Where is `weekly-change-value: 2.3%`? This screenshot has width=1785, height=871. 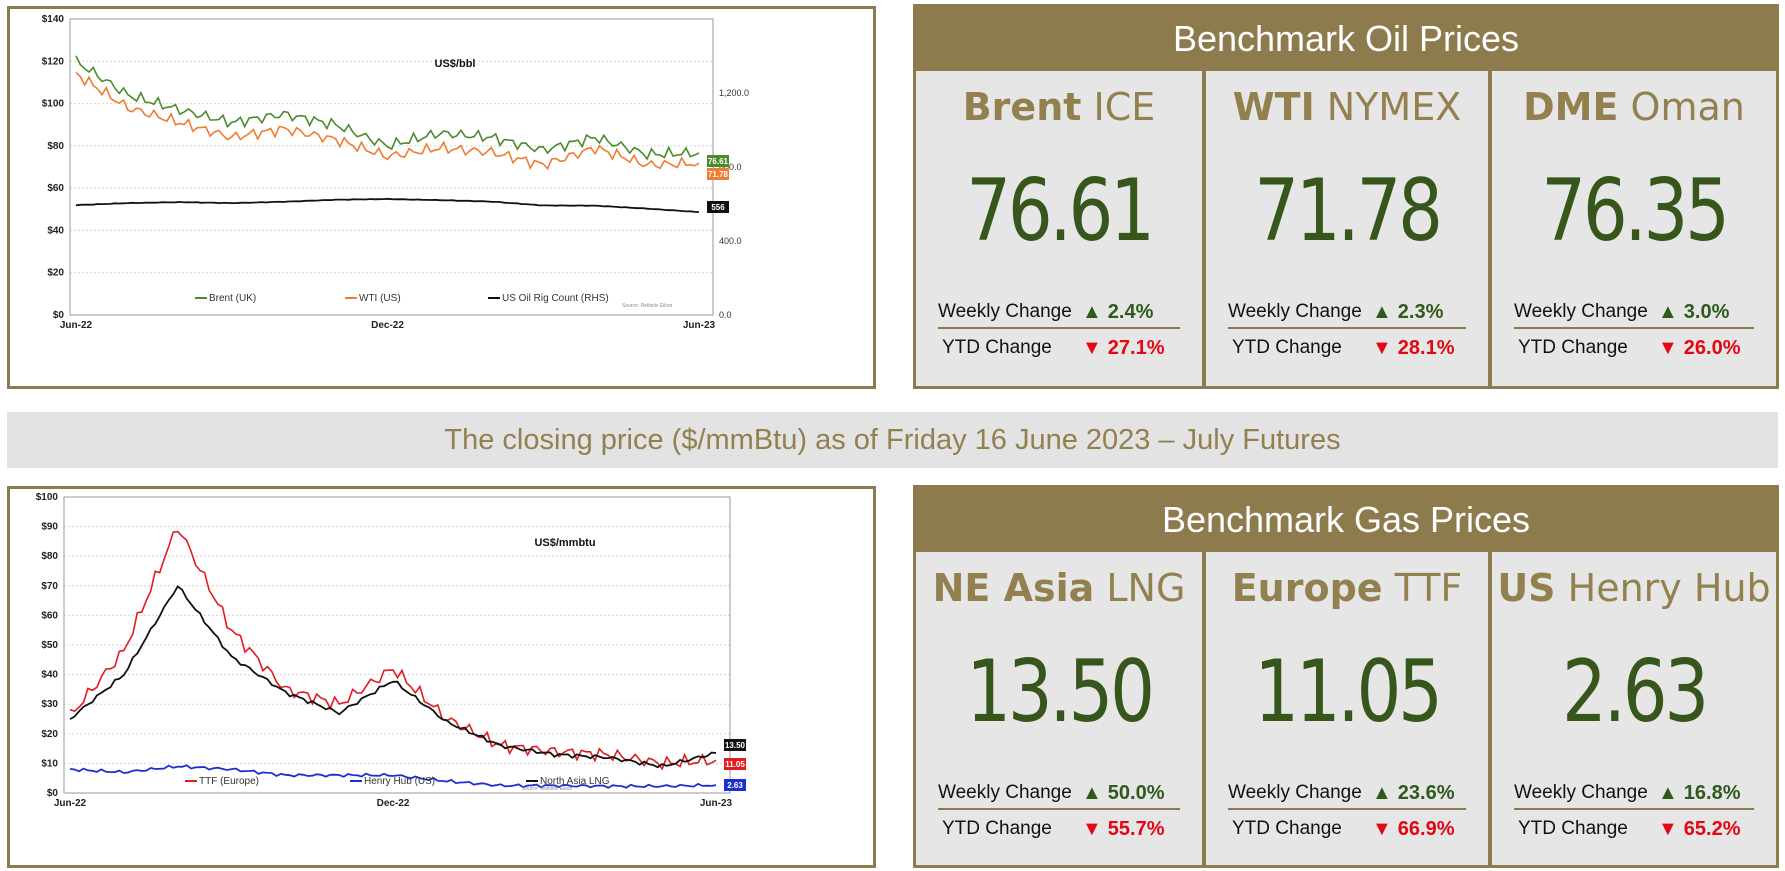 weekly-change-value: 2.3% is located at coordinates (1420, 311).